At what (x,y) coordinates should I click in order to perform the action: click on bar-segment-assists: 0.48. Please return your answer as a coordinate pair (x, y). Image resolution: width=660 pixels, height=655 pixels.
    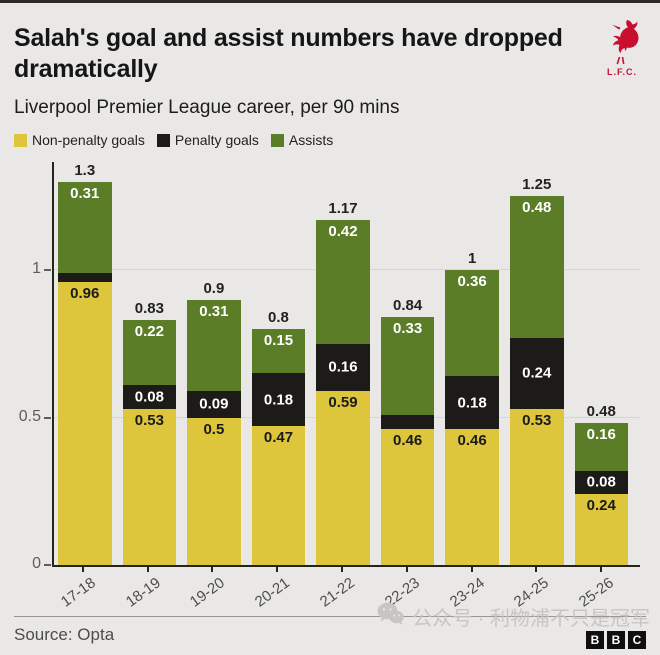
    Looking at the image, I should click on (536, 267).